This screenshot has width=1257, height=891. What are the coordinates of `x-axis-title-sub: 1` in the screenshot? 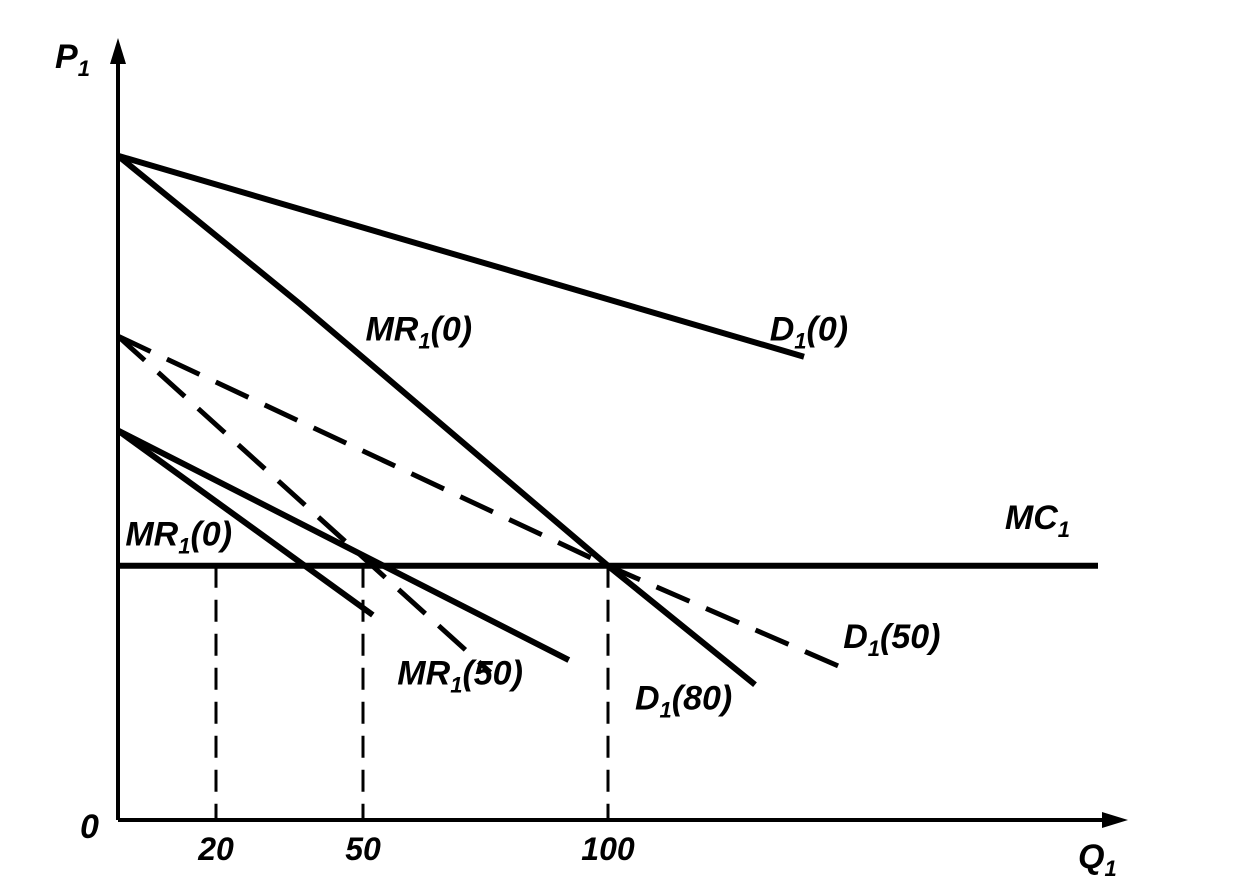 It's located at (1110, 868).